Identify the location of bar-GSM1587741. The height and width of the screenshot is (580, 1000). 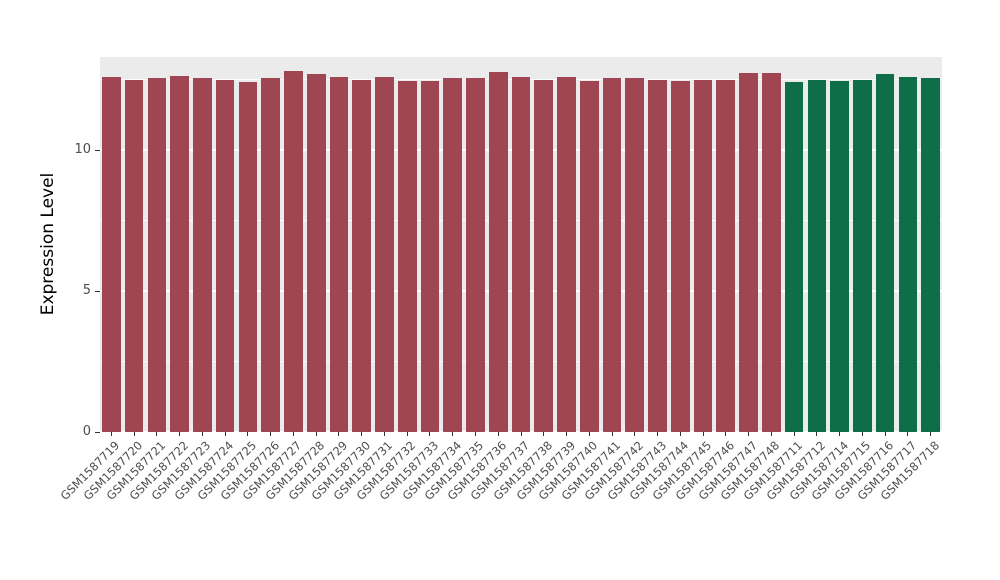
(612, 255).